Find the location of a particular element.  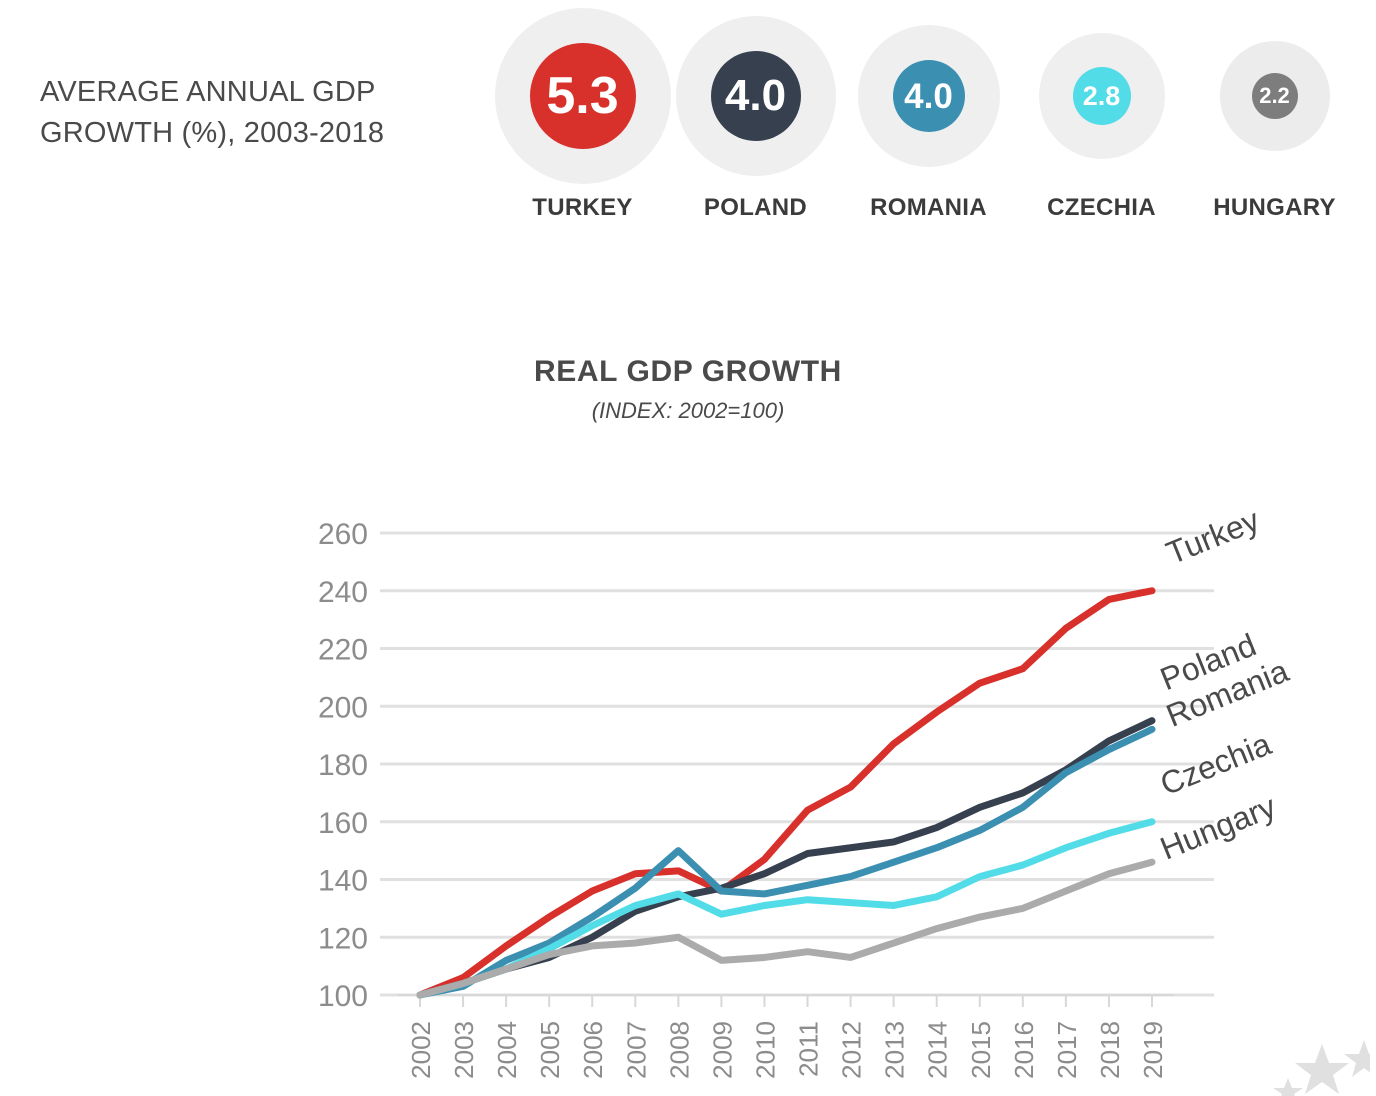

kpi-item-turkey: 5.3 TURKEY is located at coordinates (582, 115).